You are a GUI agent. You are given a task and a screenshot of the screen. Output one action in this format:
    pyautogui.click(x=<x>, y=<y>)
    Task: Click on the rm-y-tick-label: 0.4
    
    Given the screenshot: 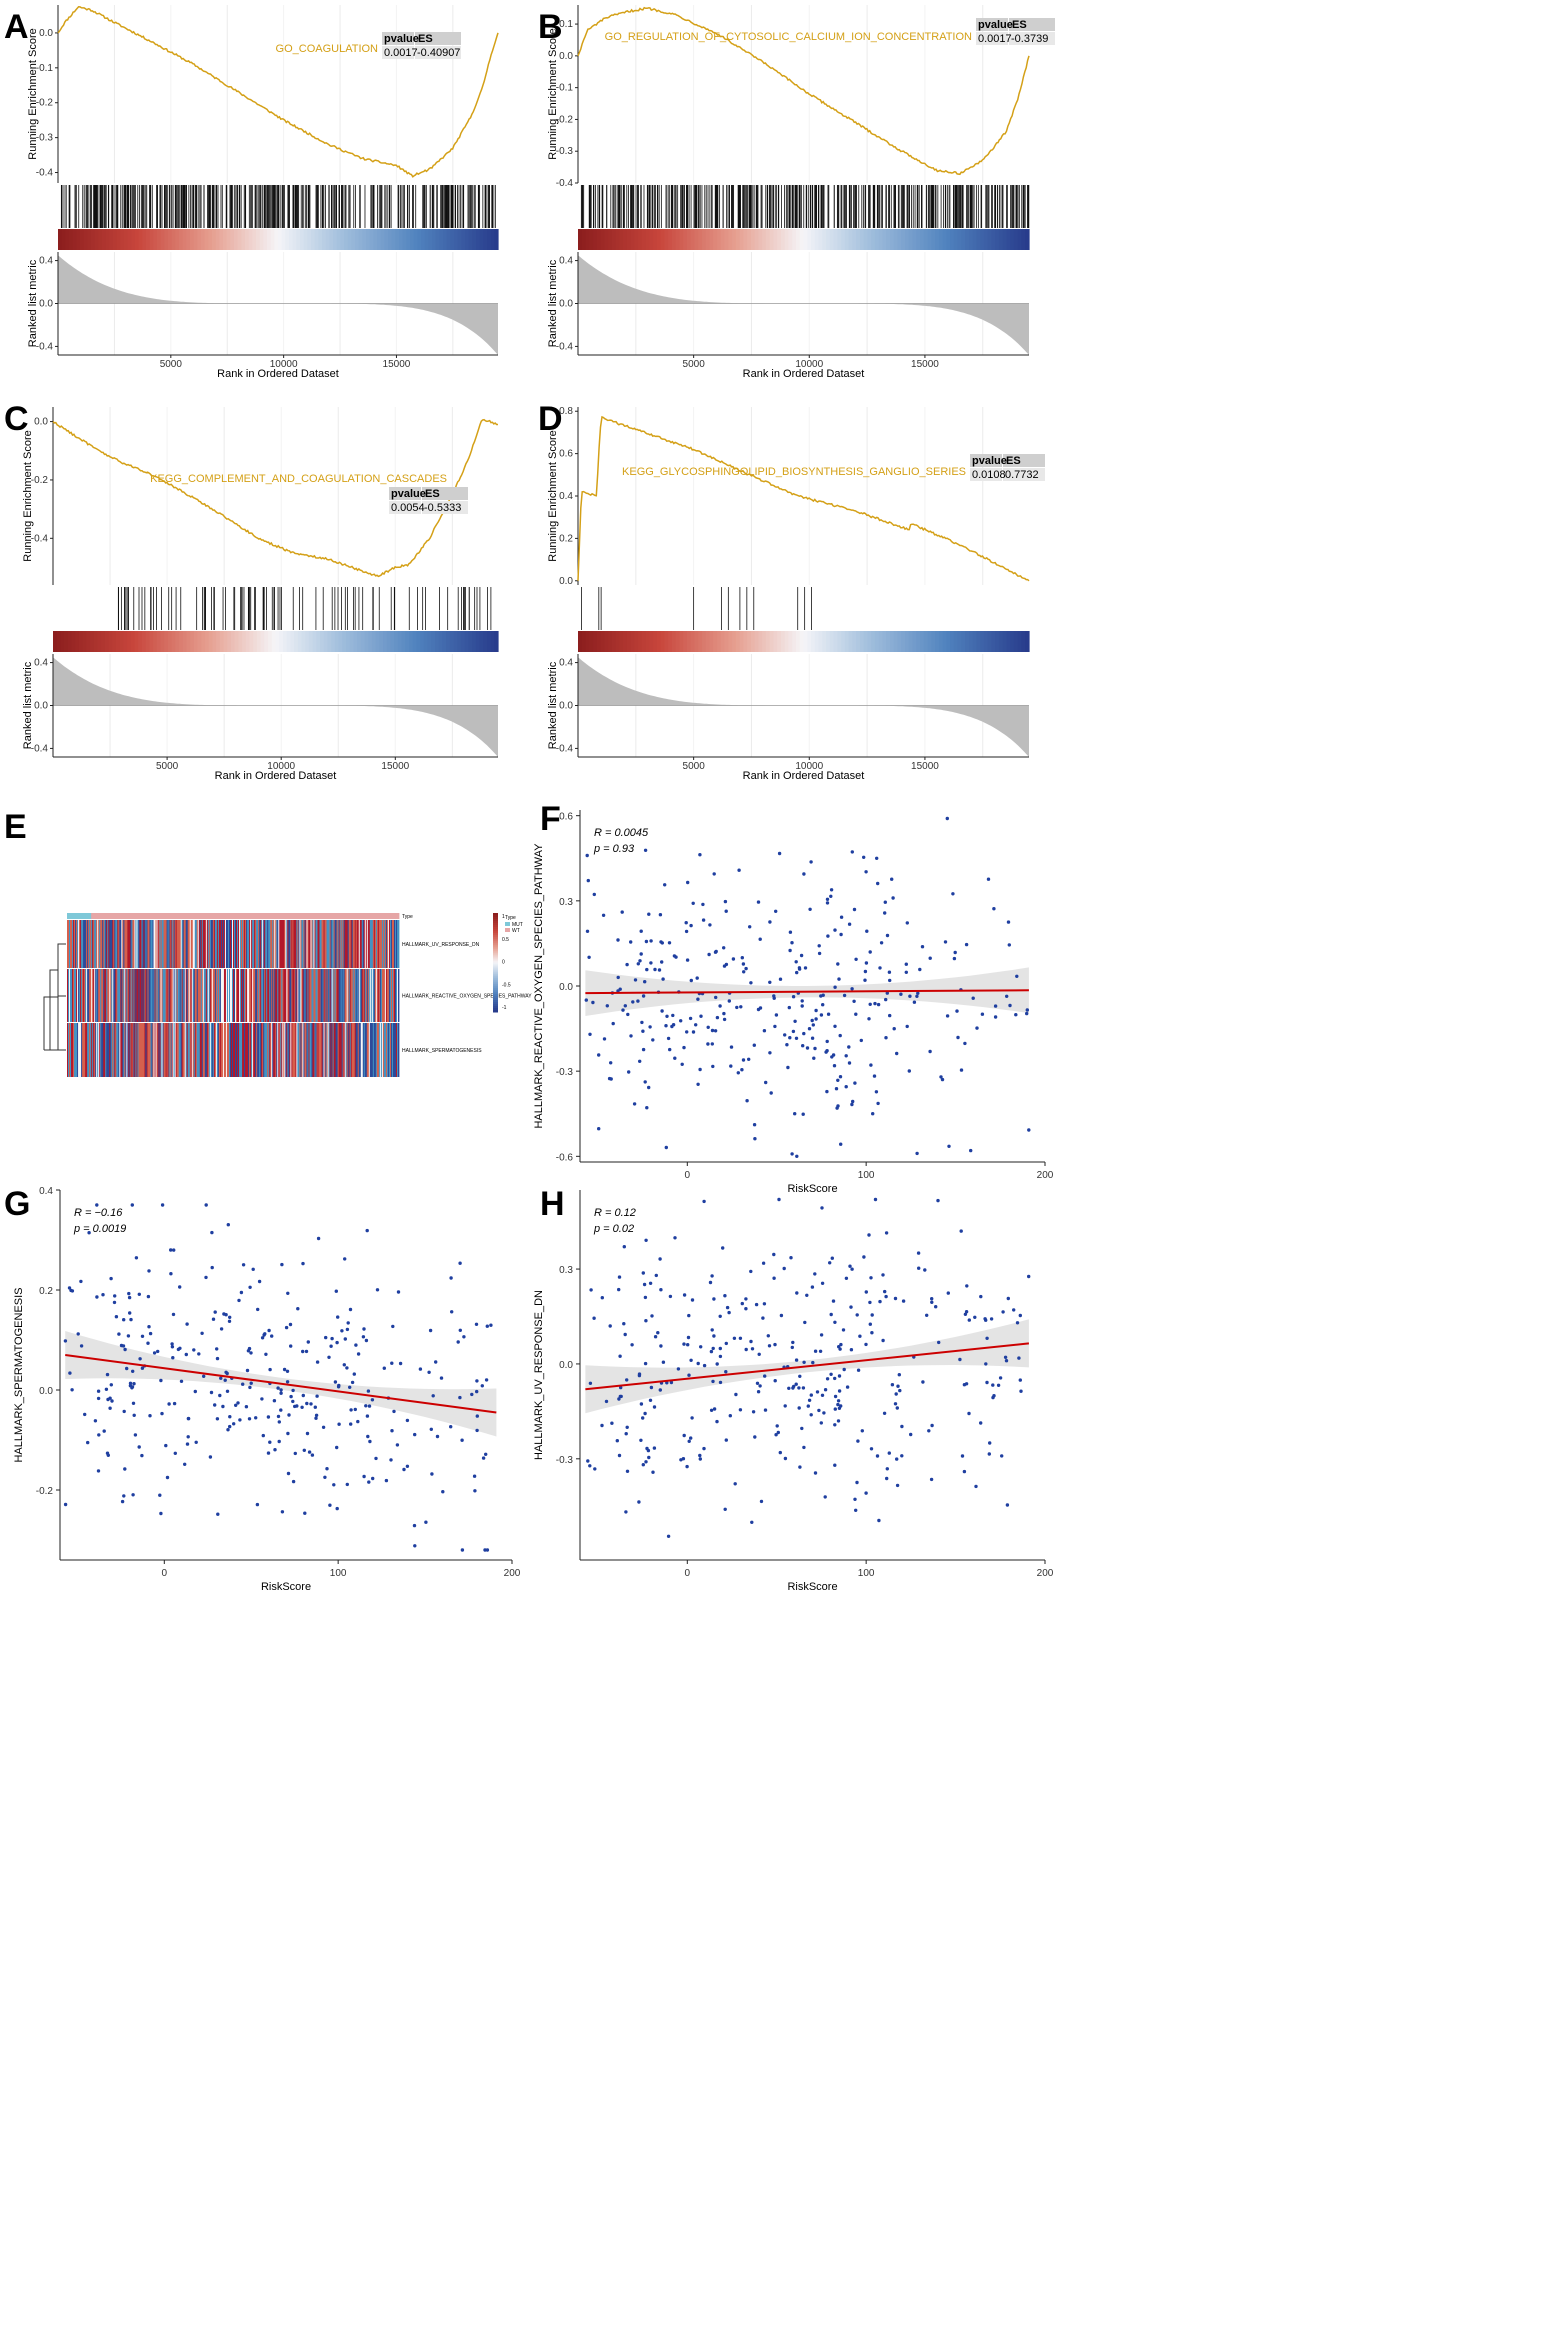 What is the action you would take?
    pyautogui.click(x=566, y=663)
    